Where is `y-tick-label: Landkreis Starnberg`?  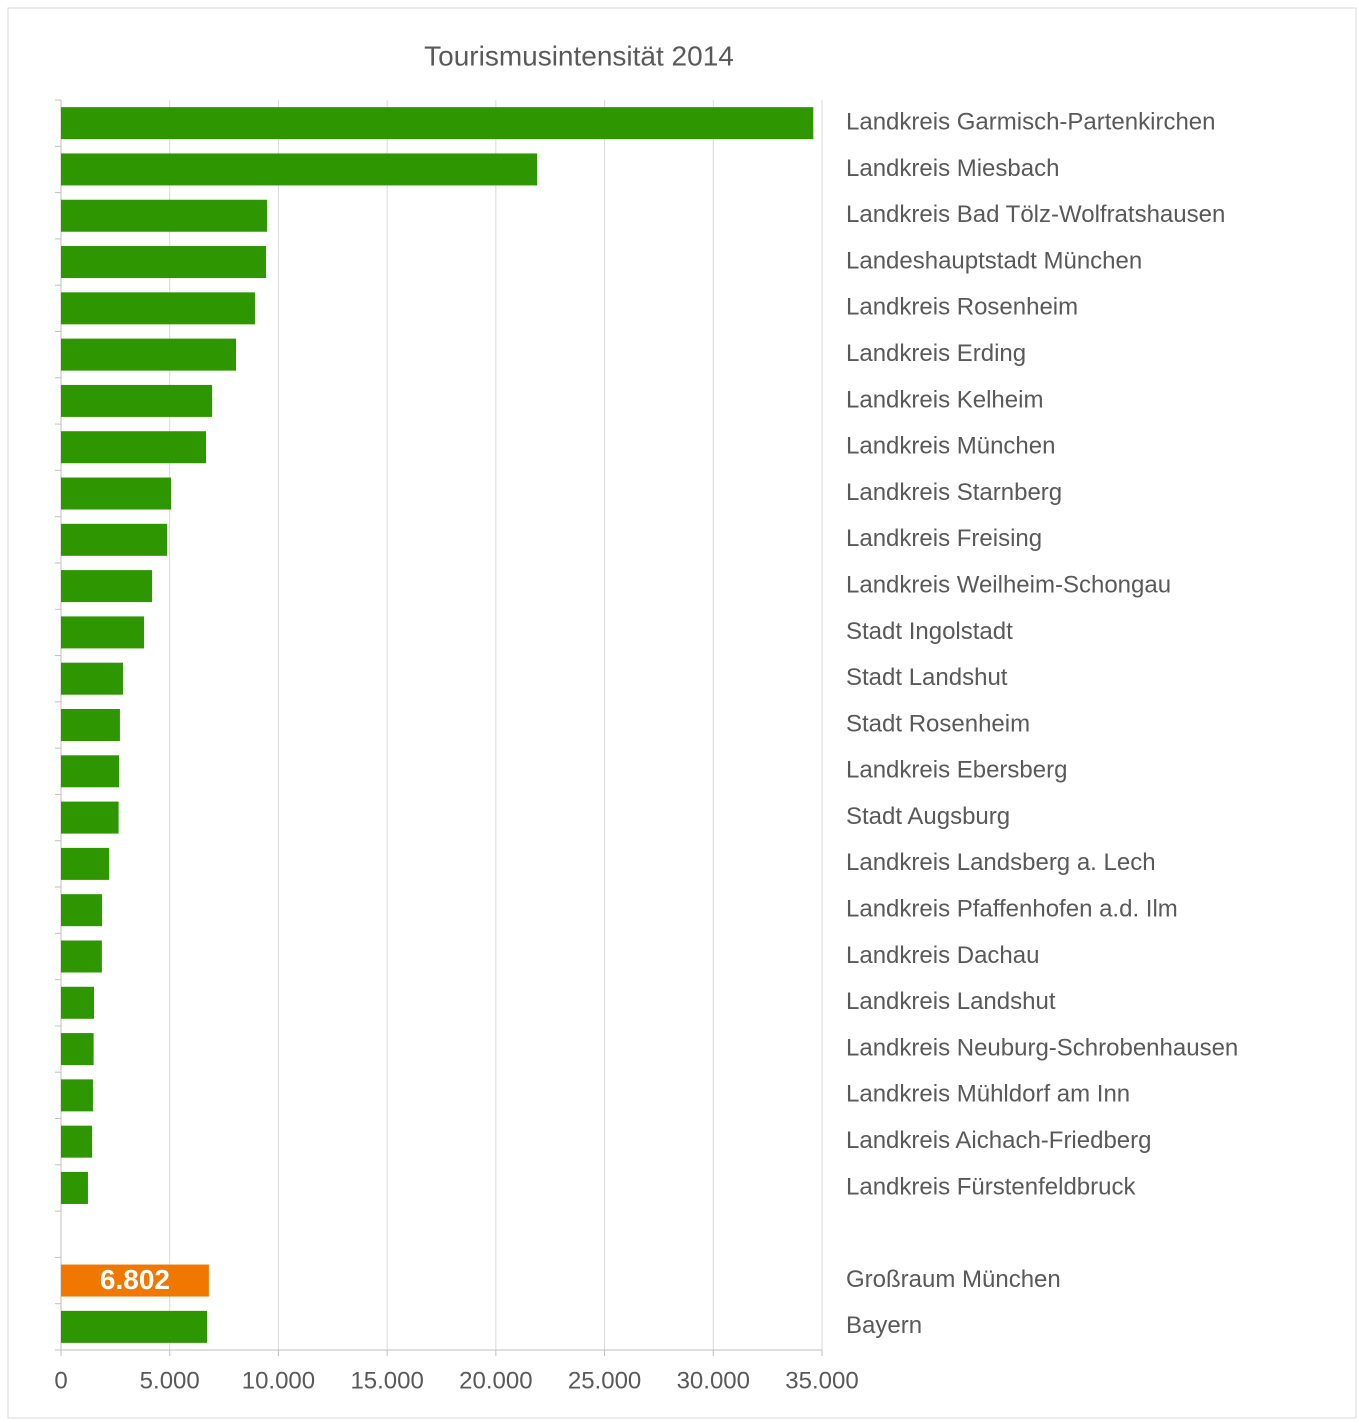
y-tick-label: Landkreis Starnberg is located at coordinates (954, 492).